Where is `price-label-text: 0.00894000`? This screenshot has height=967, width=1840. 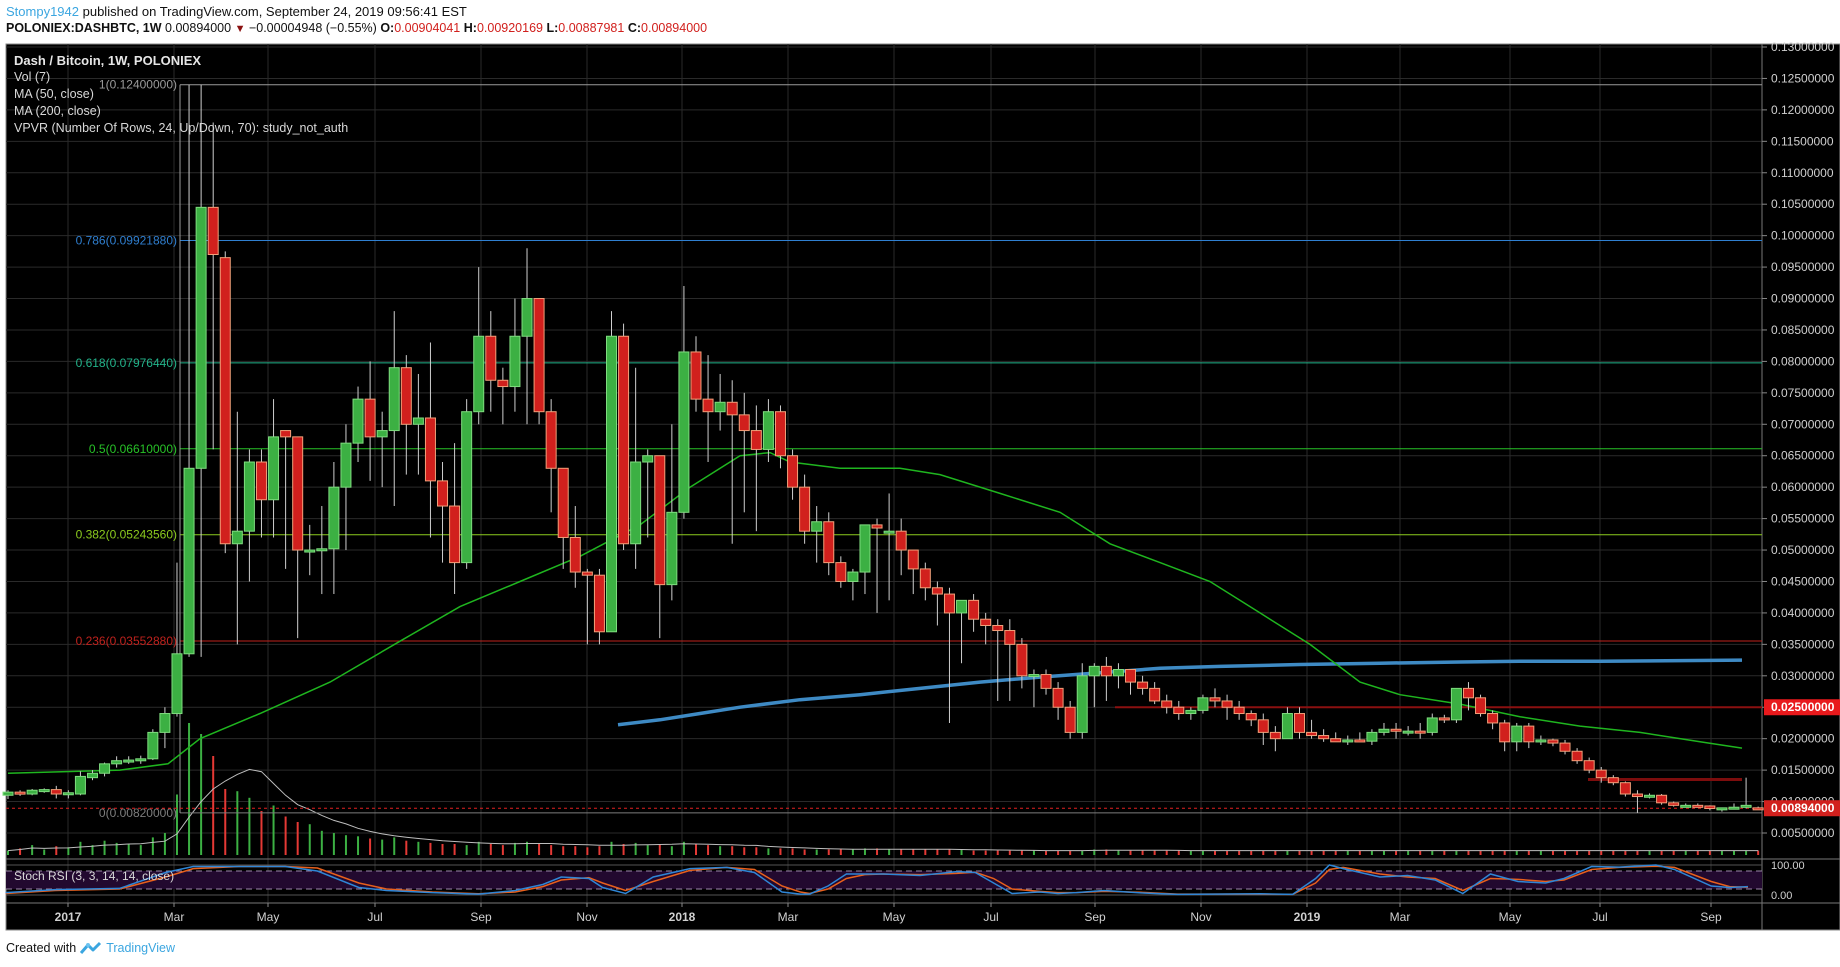
price-label-text: 0.00894000 is located at coordinates (1803, 808).